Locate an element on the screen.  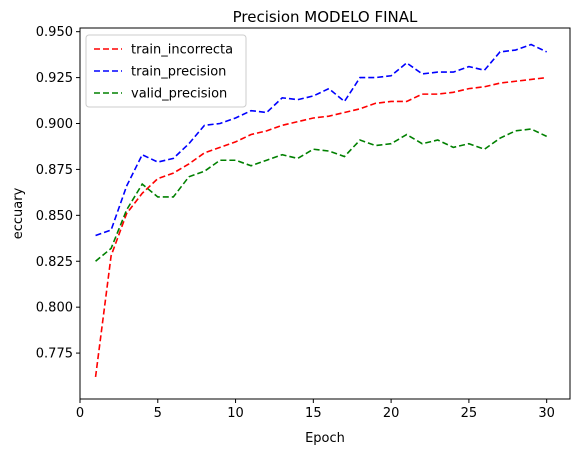
x-tick-label: 5 is located at coordinates (158, 413).